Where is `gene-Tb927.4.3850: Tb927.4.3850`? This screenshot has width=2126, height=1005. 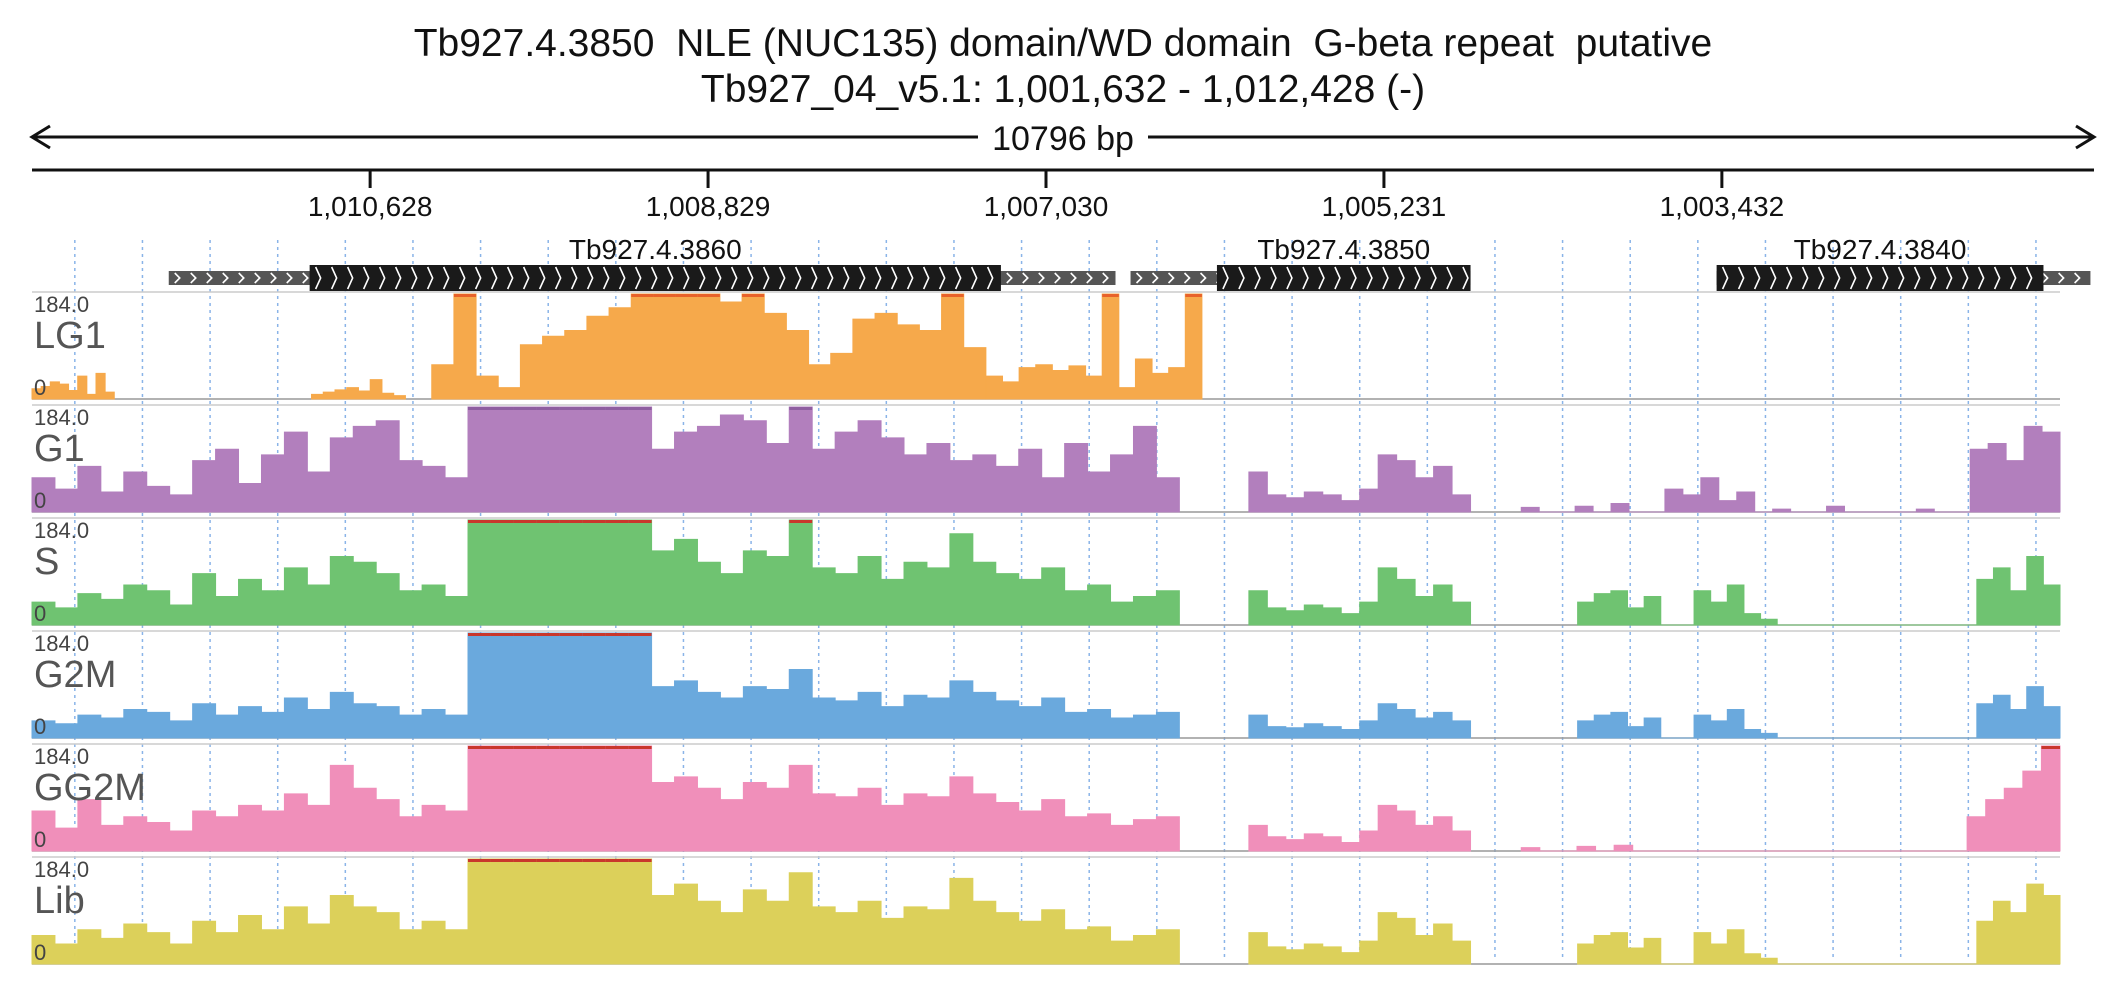
gene-Tb927.4.3850: Tb927.4.3850 is located at coordinates (1300, 262).